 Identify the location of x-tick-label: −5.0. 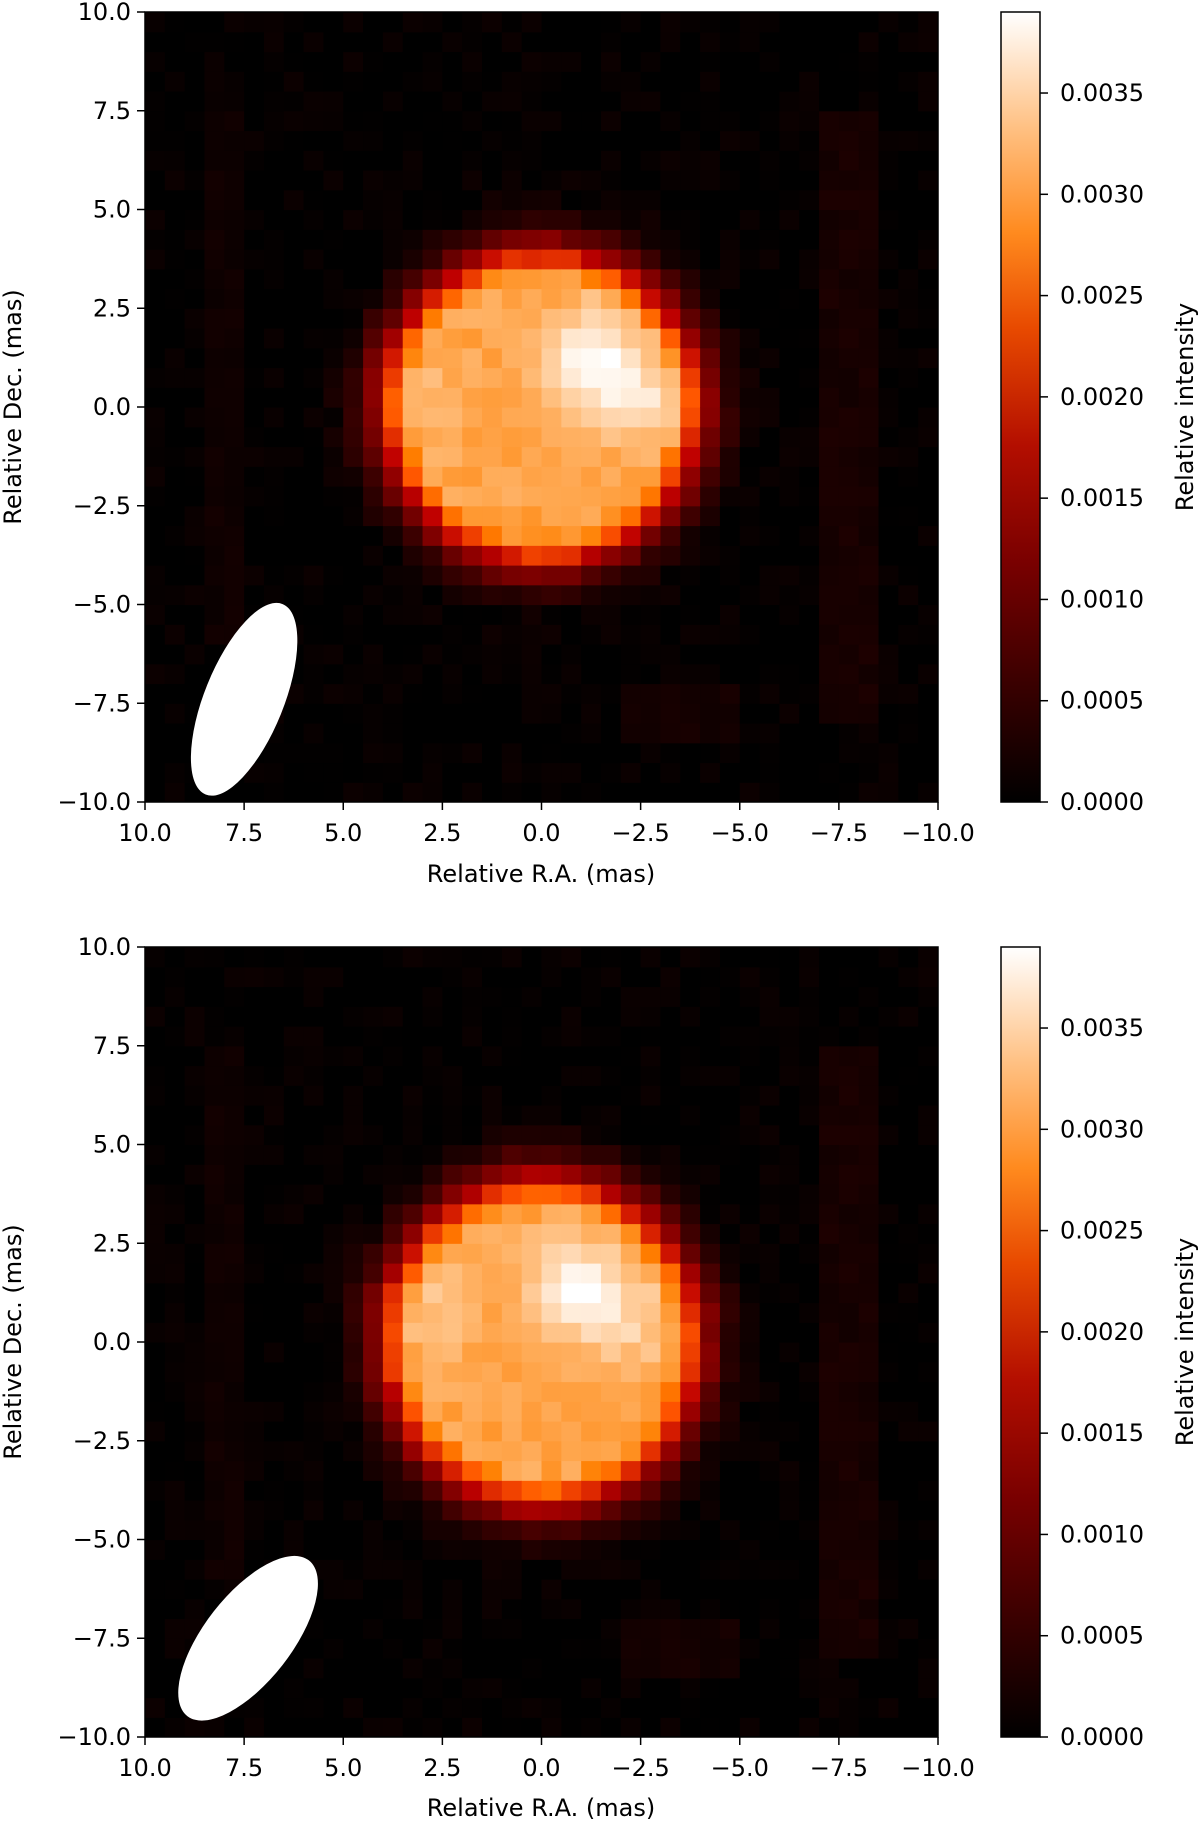
(740, 833).